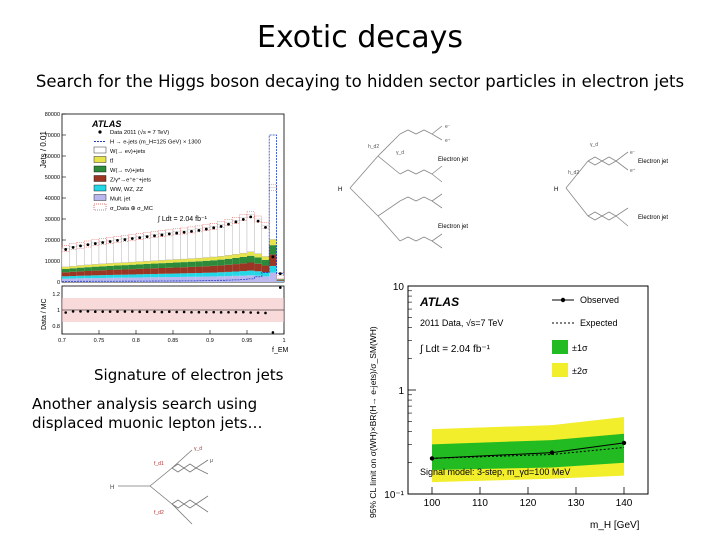  Describe the element at coordinates (112, 161) in the screenshot. I see `hist-legend-label: tt̄` at that location.